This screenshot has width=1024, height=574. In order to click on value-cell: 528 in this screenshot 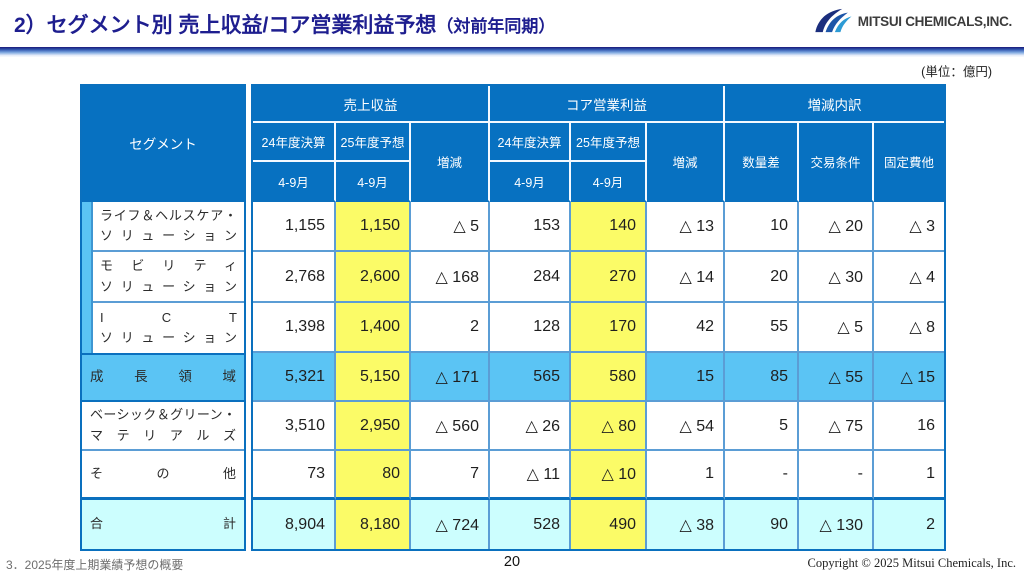, I will do `click(530, 524)`.